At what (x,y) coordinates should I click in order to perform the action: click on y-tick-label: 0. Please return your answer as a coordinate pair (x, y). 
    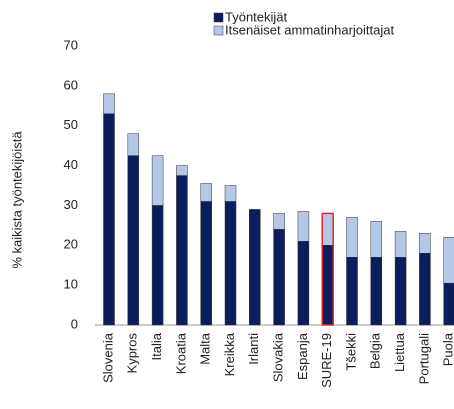
    Looking at the image, I should click on (74, 323).